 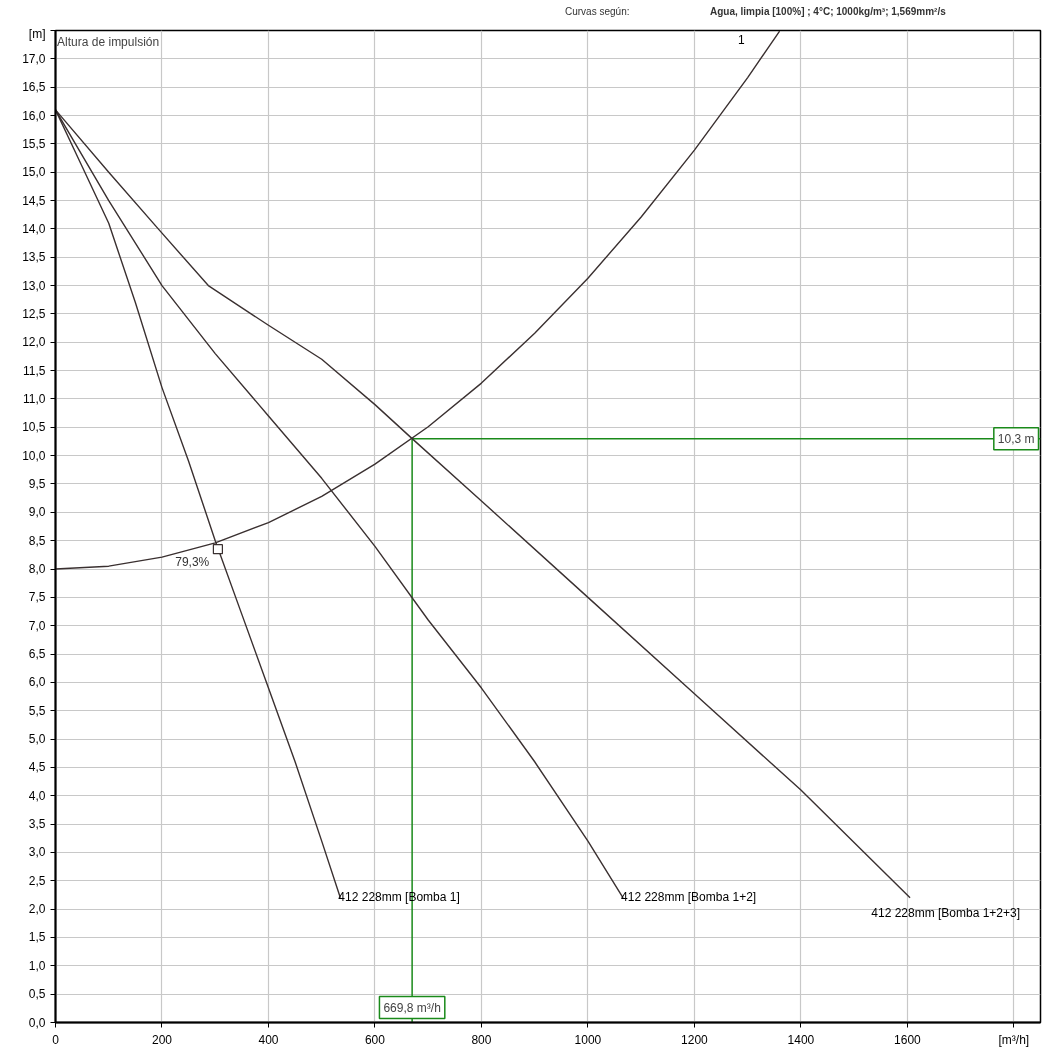 What do you see at coordinates (34, 313) in the screenshot?
I see `y-tick-label: 12,5` at bounding box center [34, 313].